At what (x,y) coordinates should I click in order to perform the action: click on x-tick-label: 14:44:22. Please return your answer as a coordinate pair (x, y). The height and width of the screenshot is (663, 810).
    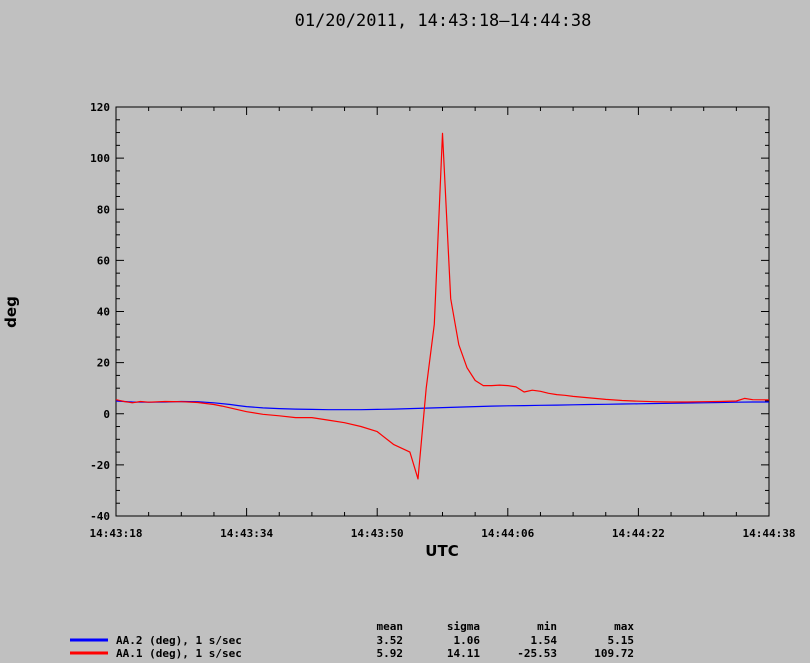
    Looking at the image, I should click on (638, 533).